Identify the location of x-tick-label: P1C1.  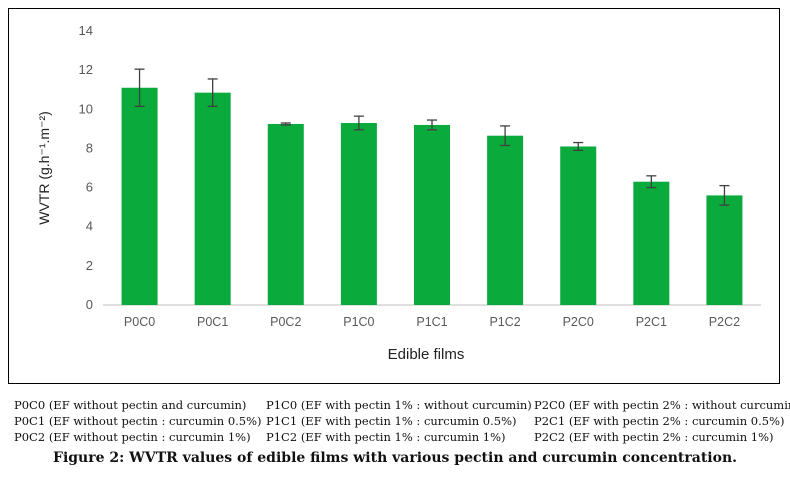
(431, 322).